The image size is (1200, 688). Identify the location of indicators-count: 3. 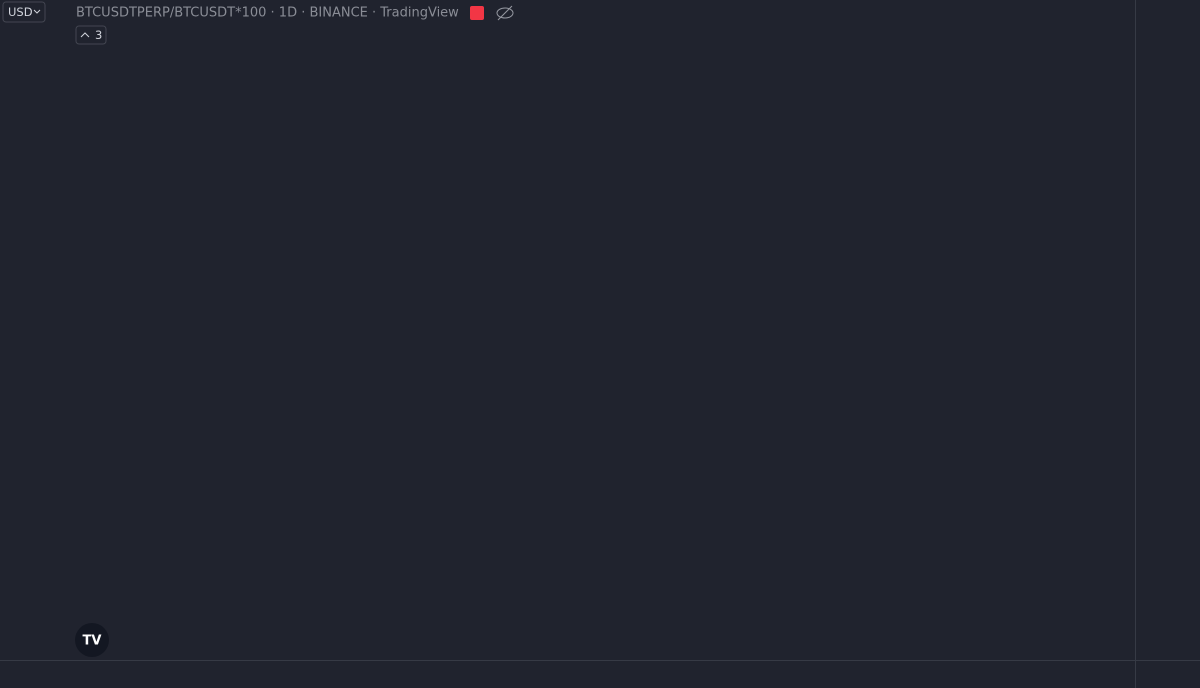
(98, 35).